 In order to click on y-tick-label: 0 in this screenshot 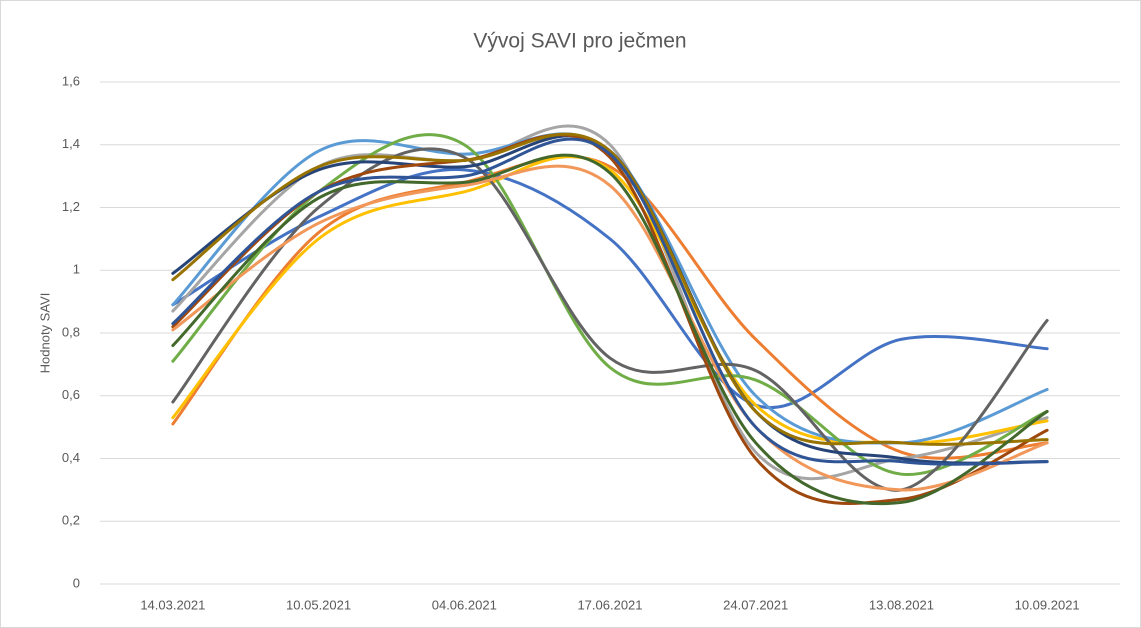, I will do `click(76, 582)`.